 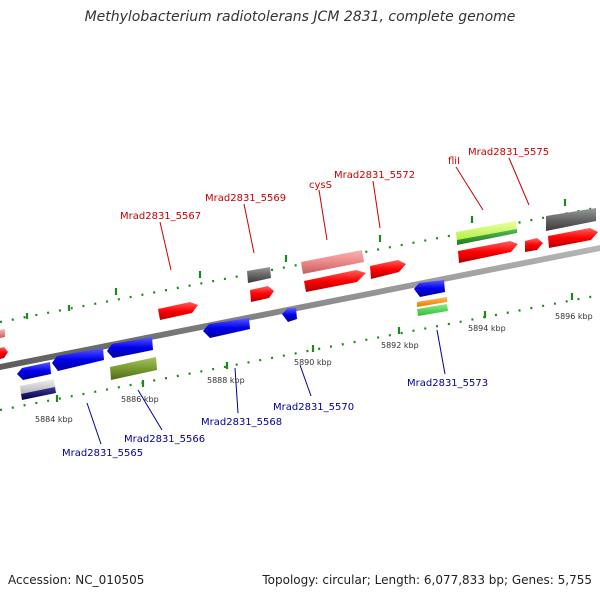 I want to click on accession-text: Accession: NC_010505, so click(x=76, y=580).